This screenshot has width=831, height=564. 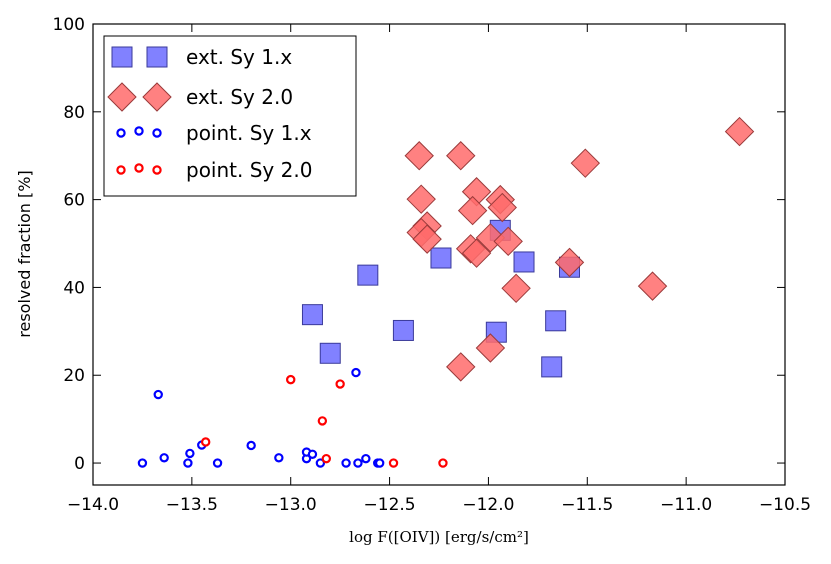 I want to click on legend-entry-ext-sy20: ext. Sy 2.0, so click(x=200, y=97).